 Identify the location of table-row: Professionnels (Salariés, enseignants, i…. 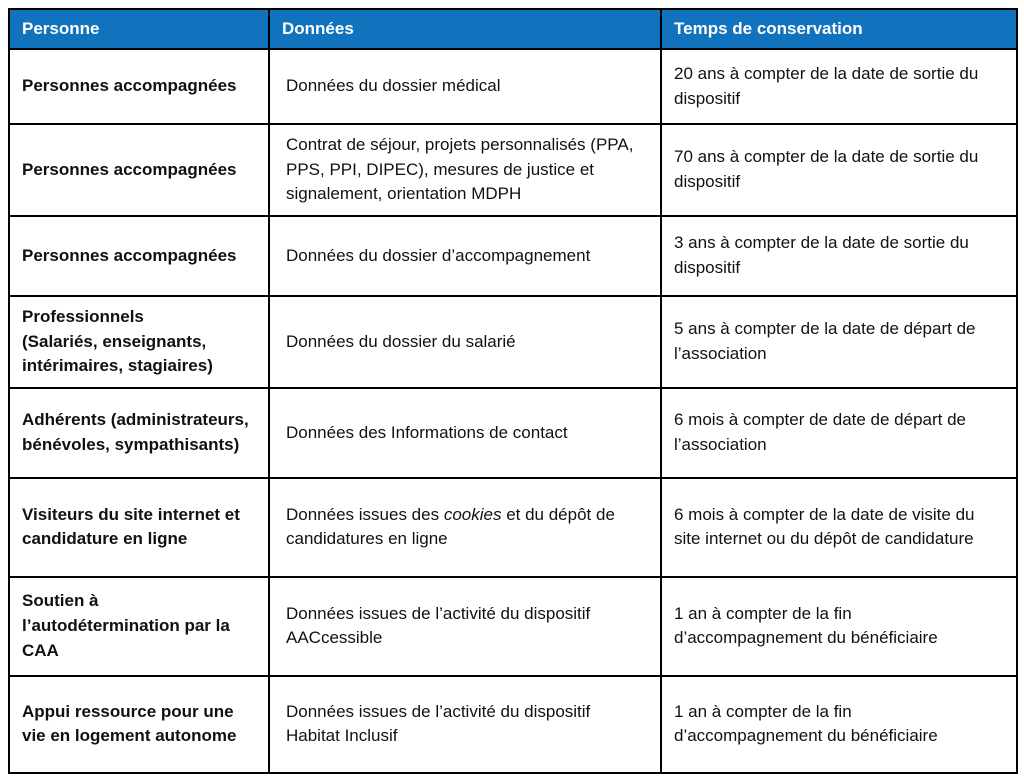
(513, 341).